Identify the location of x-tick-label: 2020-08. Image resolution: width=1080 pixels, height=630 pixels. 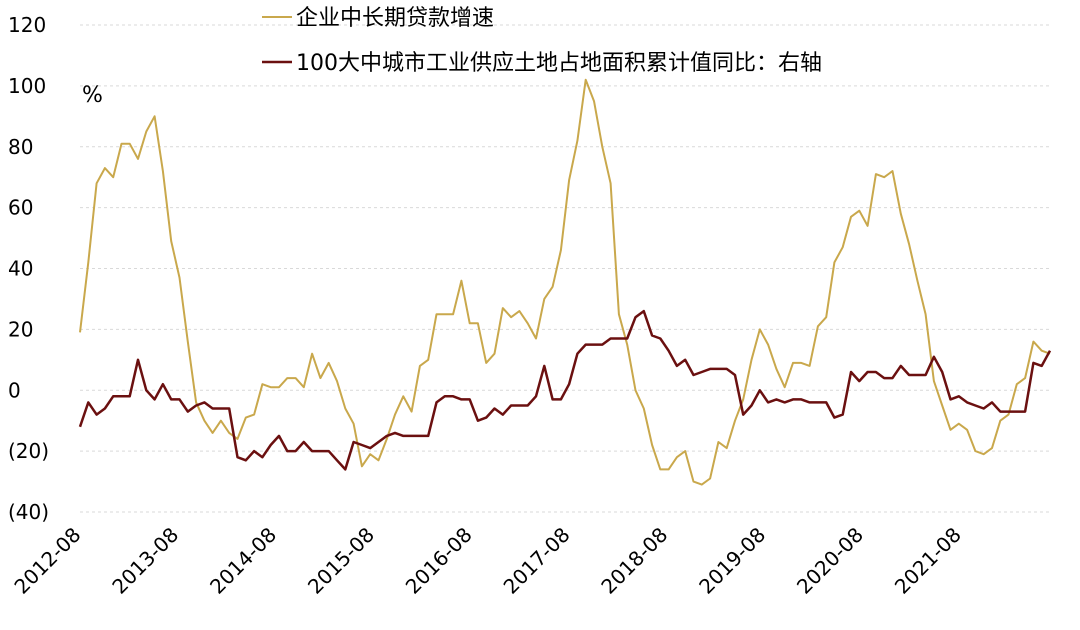
(830, 561).